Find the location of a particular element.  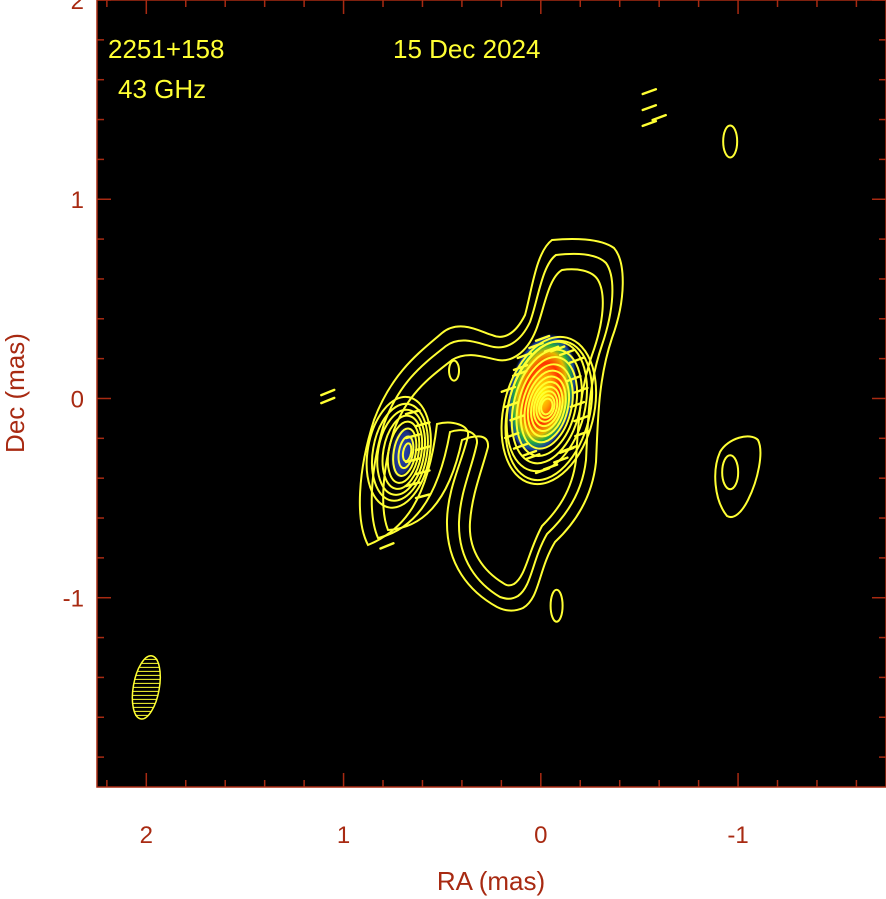

x-tick-label: -1 is located at coordinates (737, 835).